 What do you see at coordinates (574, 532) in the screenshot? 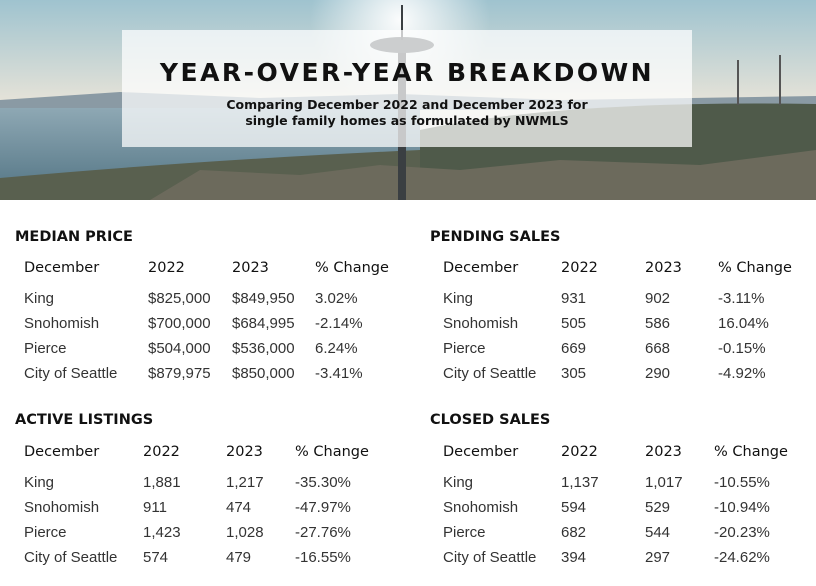
I see `table-cell: 682` at bounding box center [574, 532].